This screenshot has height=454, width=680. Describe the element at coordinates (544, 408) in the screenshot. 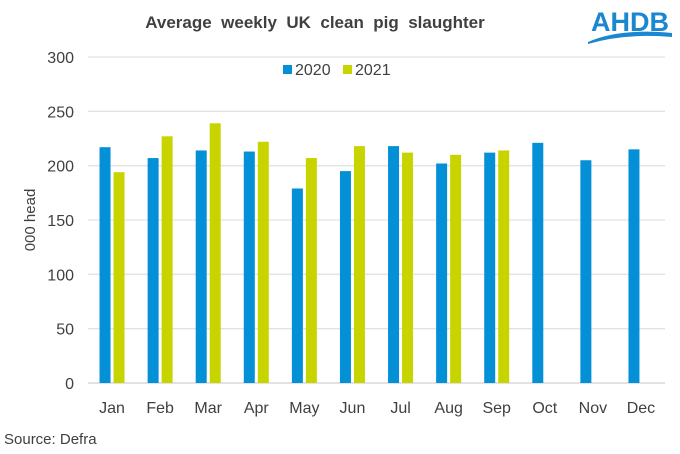

I see `x-tick-label: Oct` at that location.